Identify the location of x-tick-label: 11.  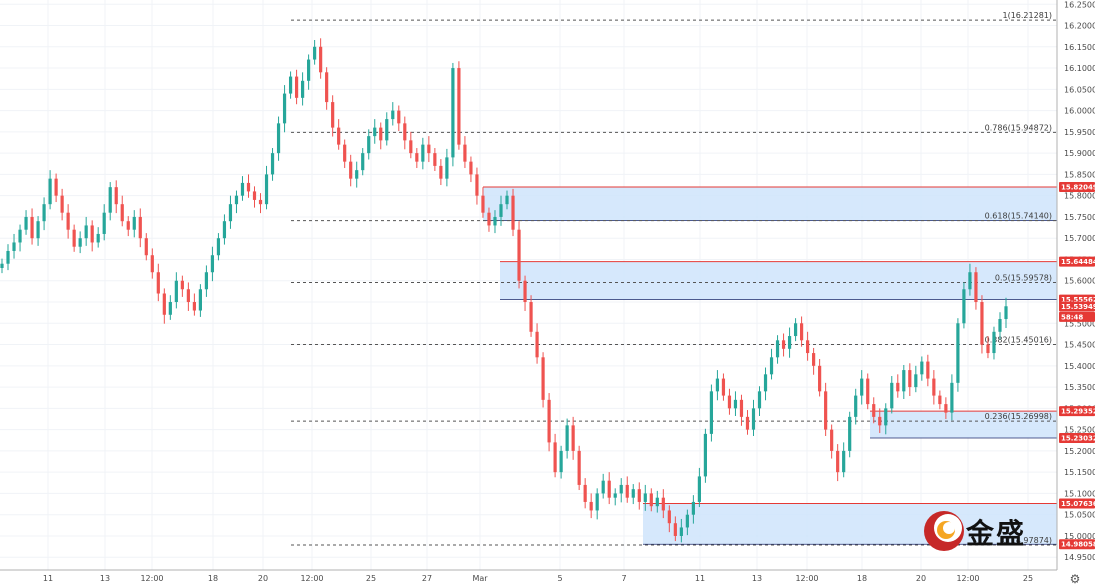
(700, 578).